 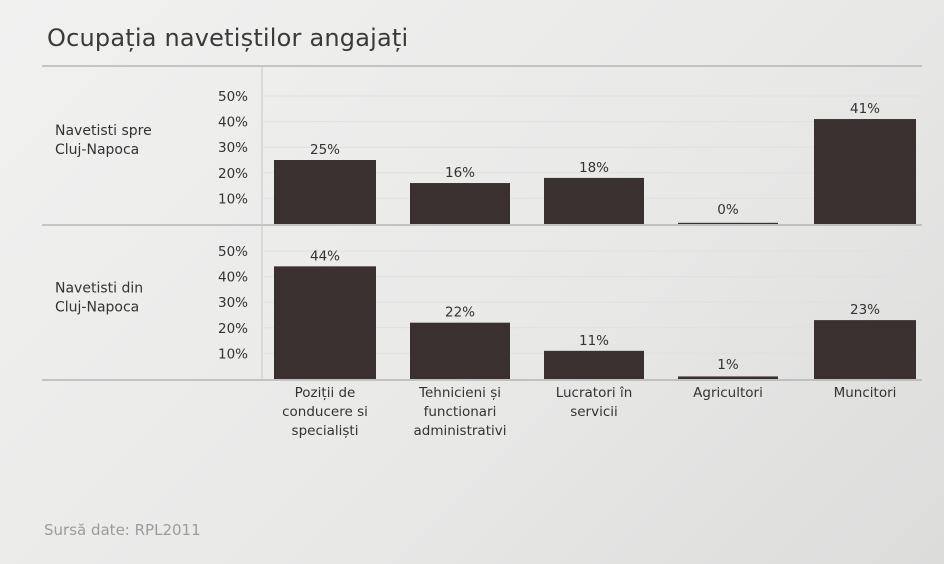 I want to click on category-label: Poziții de, so click(x=325, y=393).